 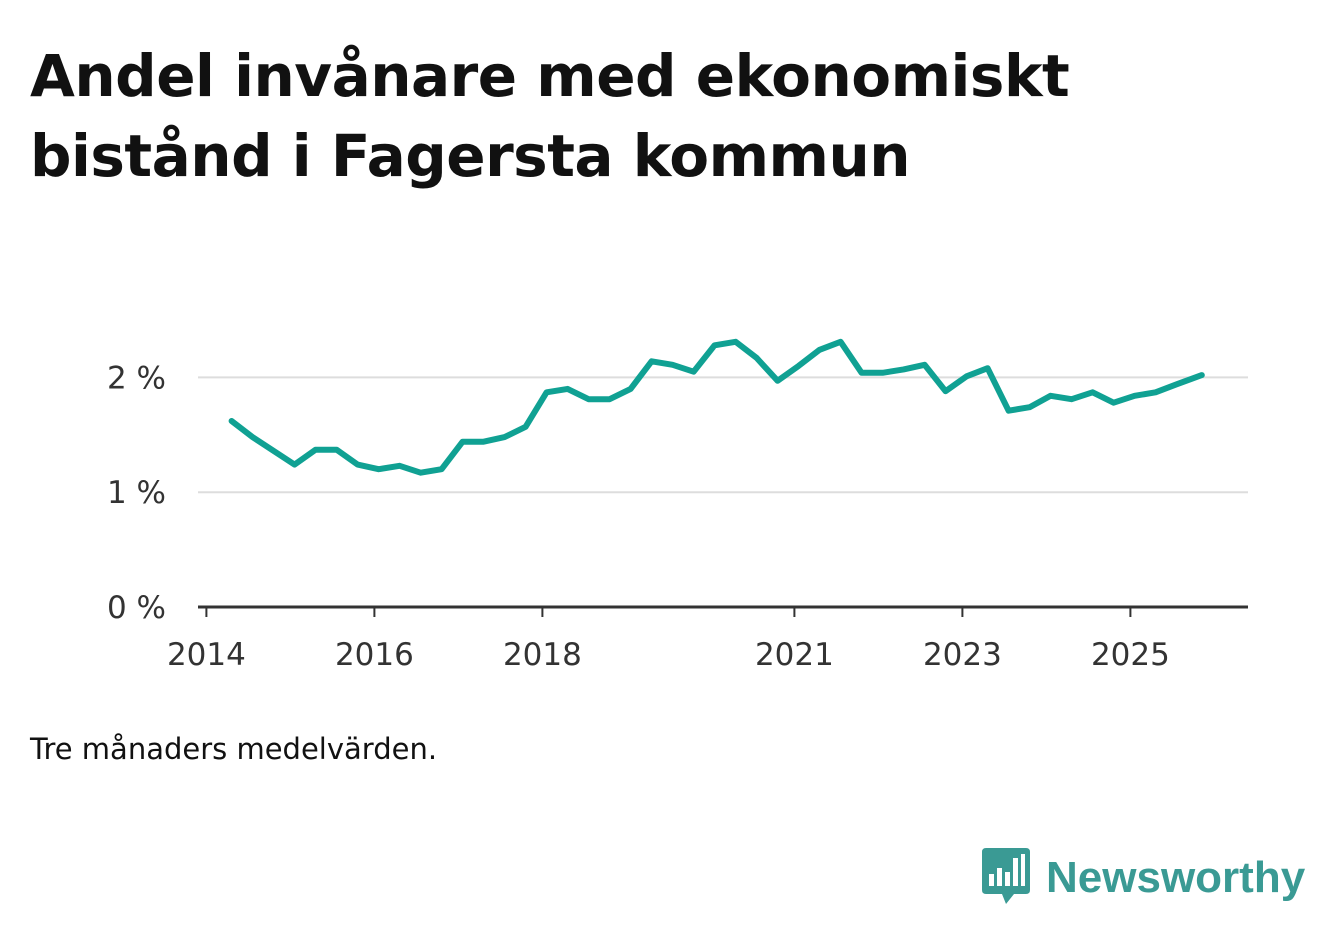 What do you see at coordinates (1130, 655) in the screenshot?
I see `x-tick-label: 2025` at bounding box center [1130, 655].